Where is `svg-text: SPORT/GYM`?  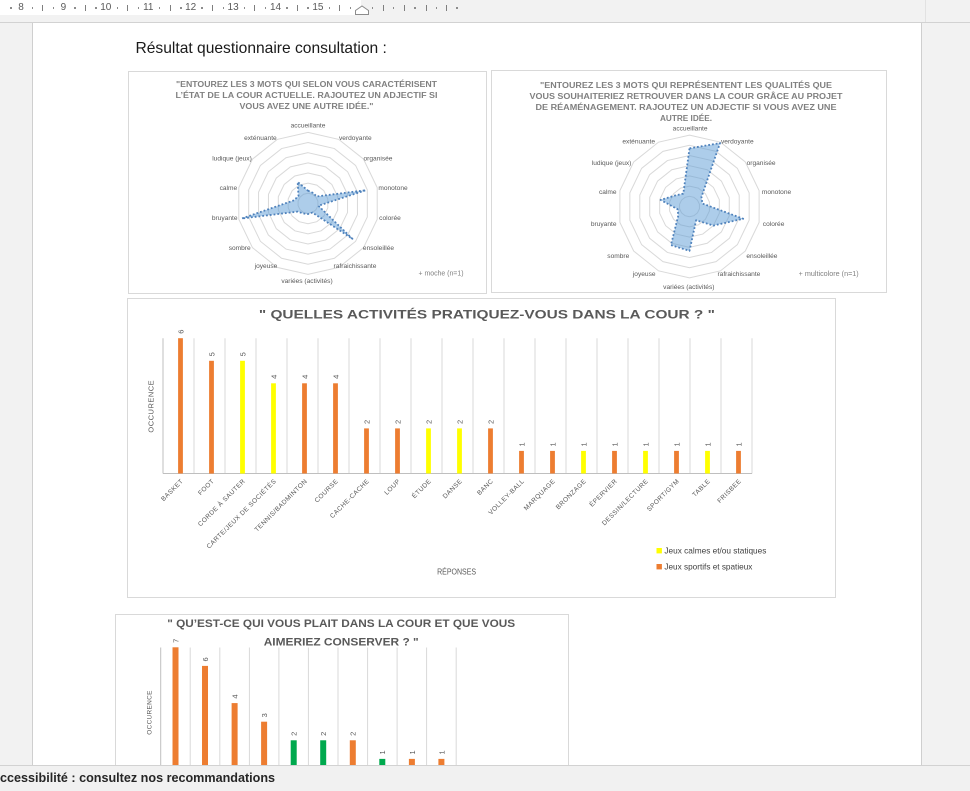 svg-text: SPORT/GYM is located at coordinates (663, 495).